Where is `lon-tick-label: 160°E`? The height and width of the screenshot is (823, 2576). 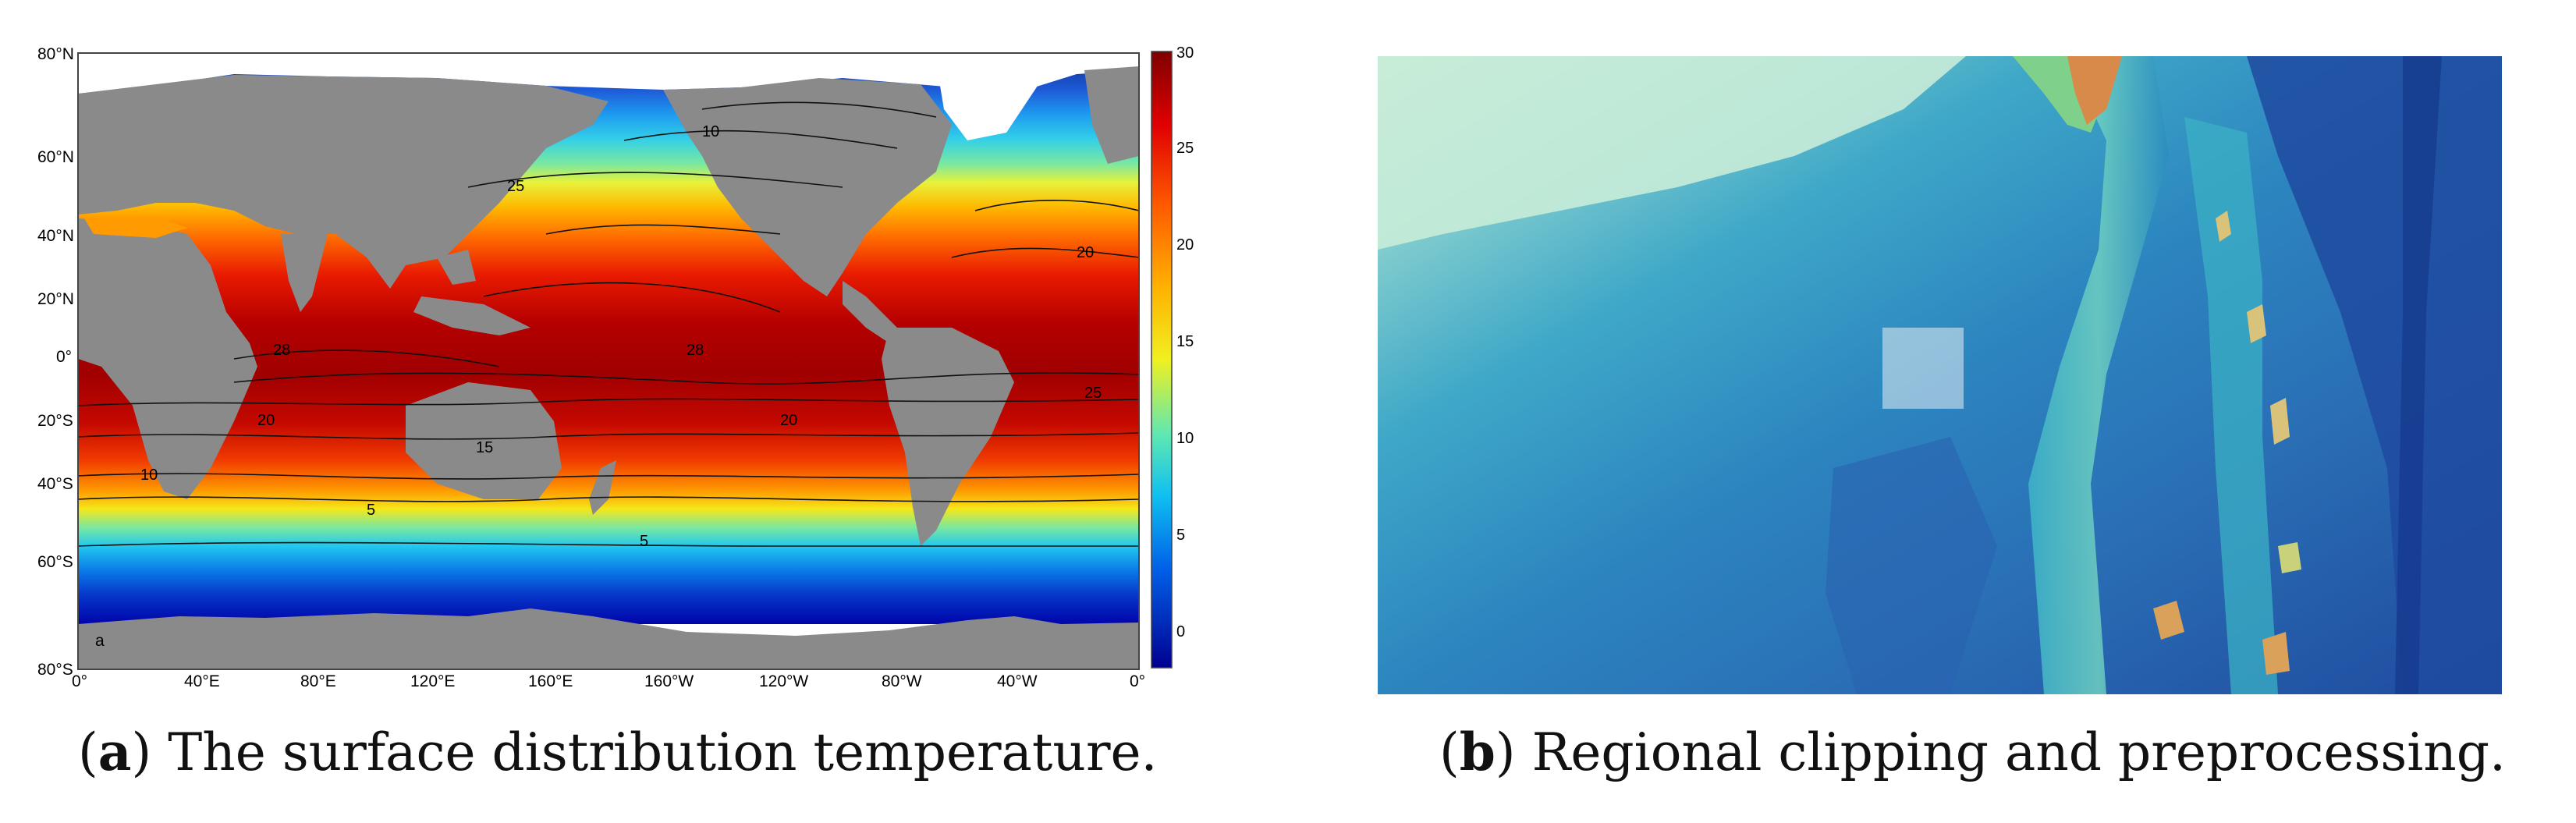 lon-tick-label: 160°E is located at coordinates (550, 681).